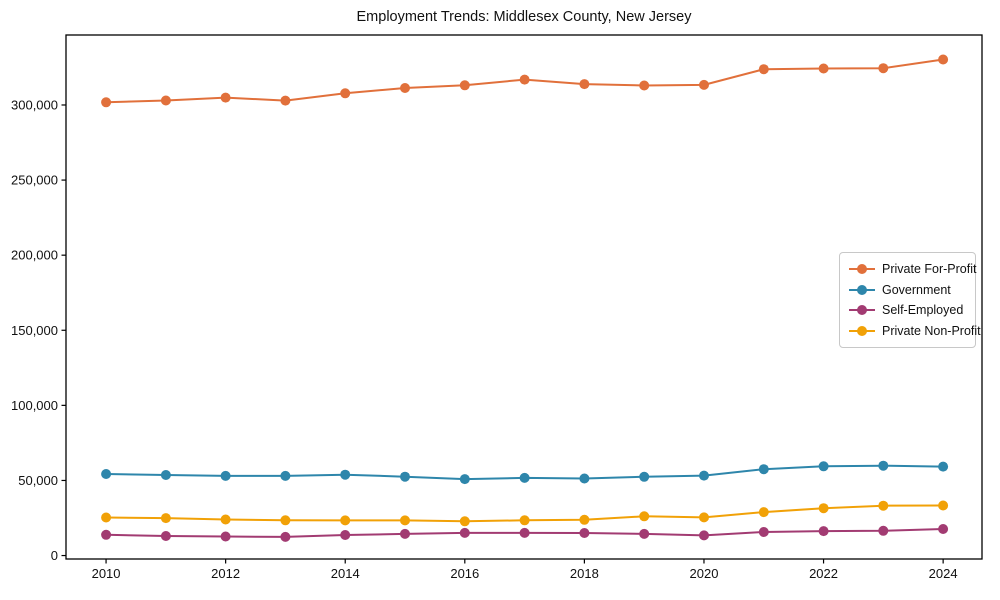 The height and width of the screenshot is (600, 1000). What do you see at coordinates (34, 405) in the screenshot?
I see `y-tick-label: 100,000` at bounding box center [34, 405].